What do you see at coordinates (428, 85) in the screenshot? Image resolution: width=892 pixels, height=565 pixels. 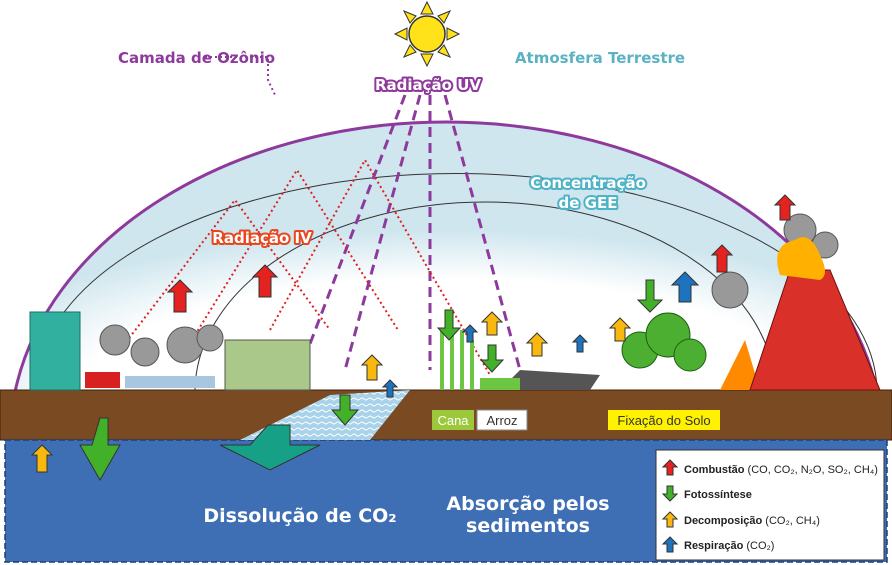 I see `uv-label: Radiação UV` at bounding box center [428, 85].